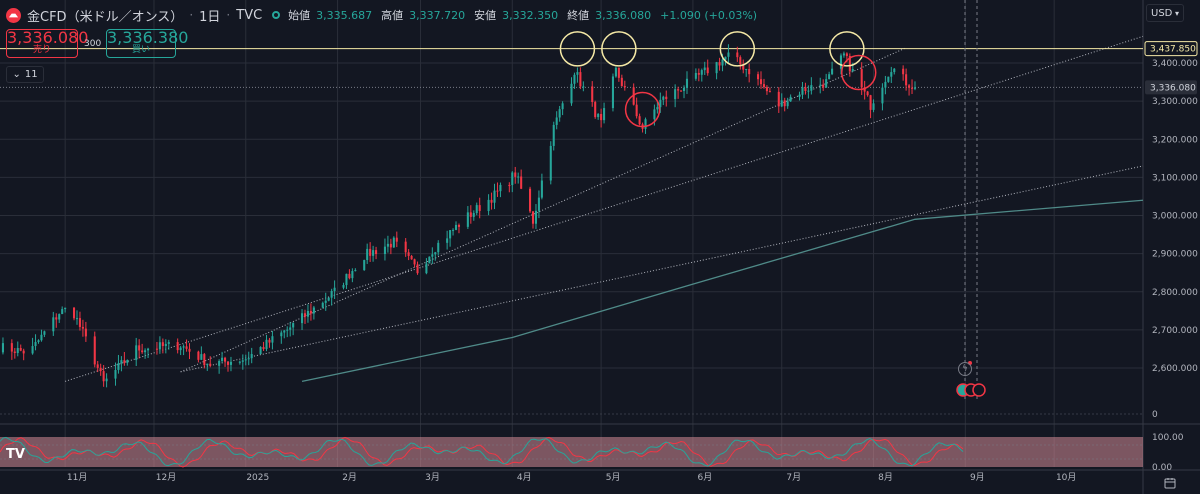 The image size is (1200, 494). Describe the element at coordinates (1155, 415) in the screenshot. I see `zero-level-label: 0` at that location.